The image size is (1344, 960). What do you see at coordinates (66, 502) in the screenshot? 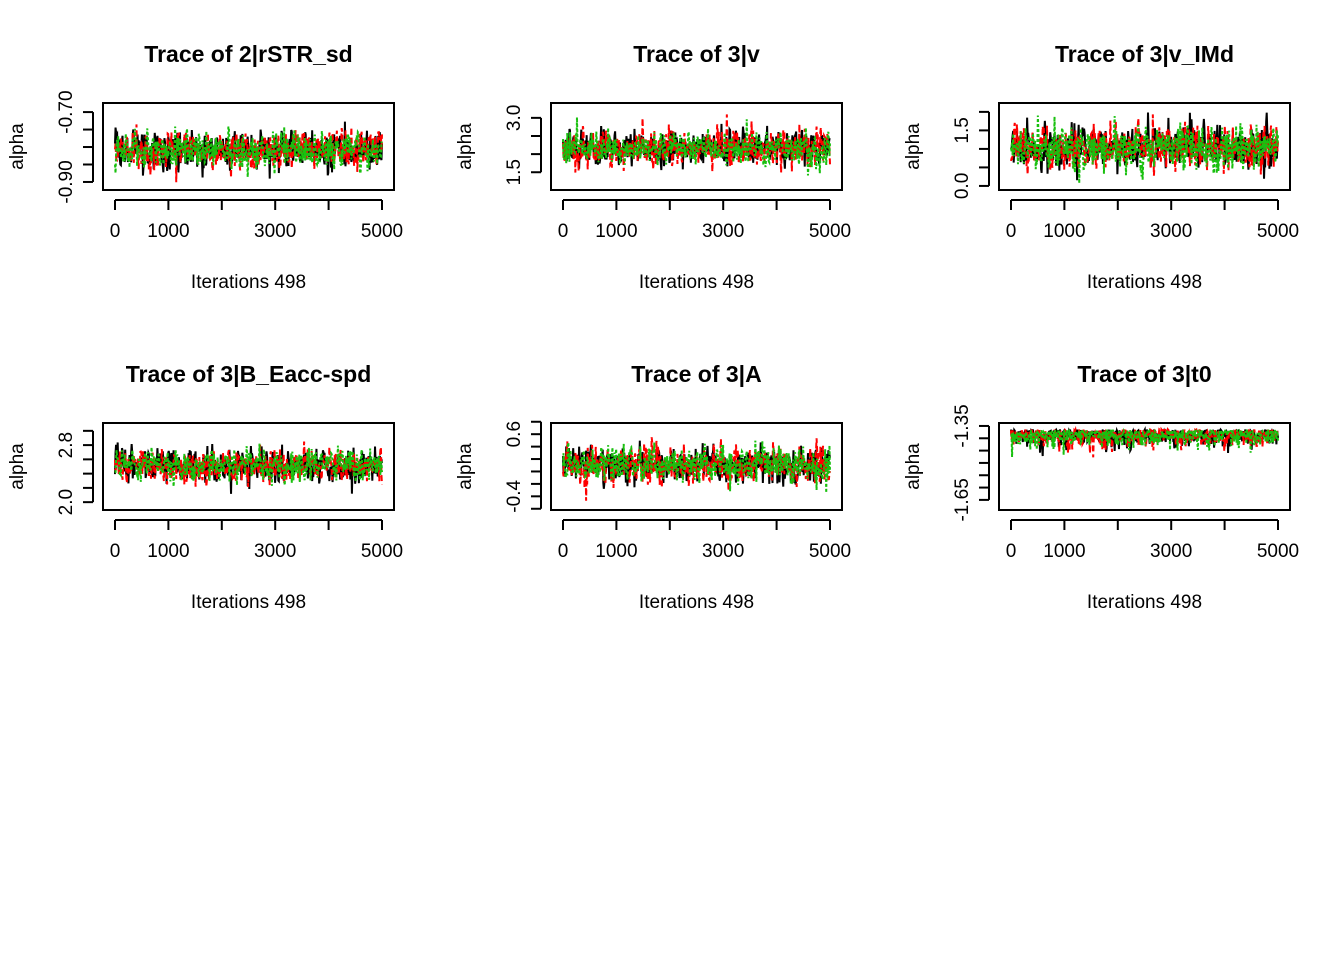
I see `y-tick-label: 2.0` at bounding box center [66, 502].